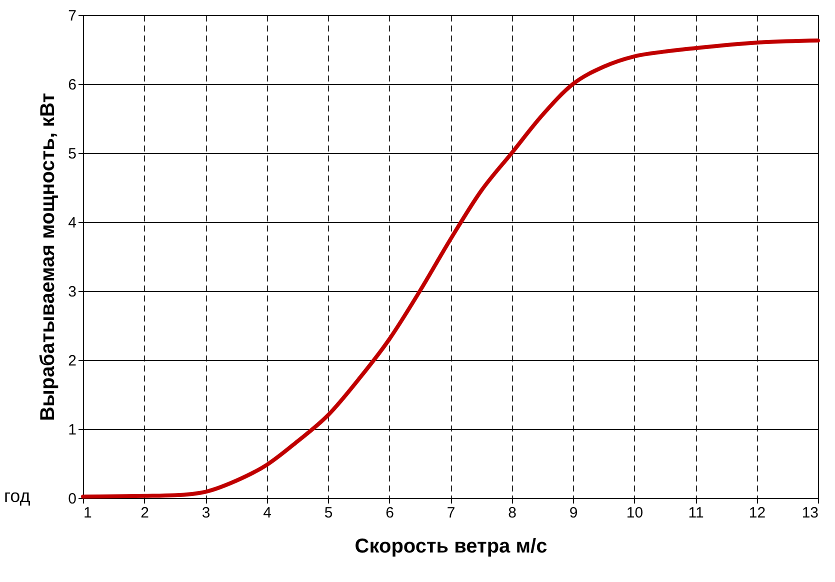 The height and width of the screenshot is (582, 835). Describe the element at coordinates (757, 513) in the screenshot. I see `x-tick-label: 12` at that location.